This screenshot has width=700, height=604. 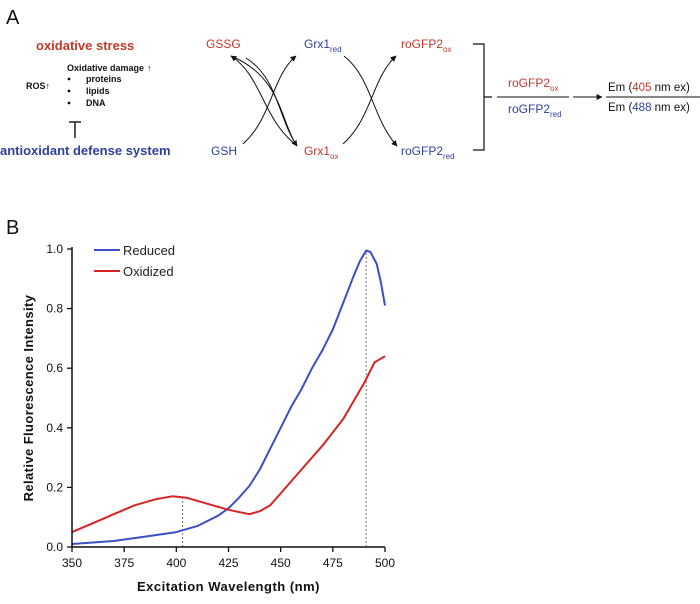 What do you see at coordinates (124, 563) in the screenshot?
I see `x-tick-label: 375` at bounding box center [124, 563].